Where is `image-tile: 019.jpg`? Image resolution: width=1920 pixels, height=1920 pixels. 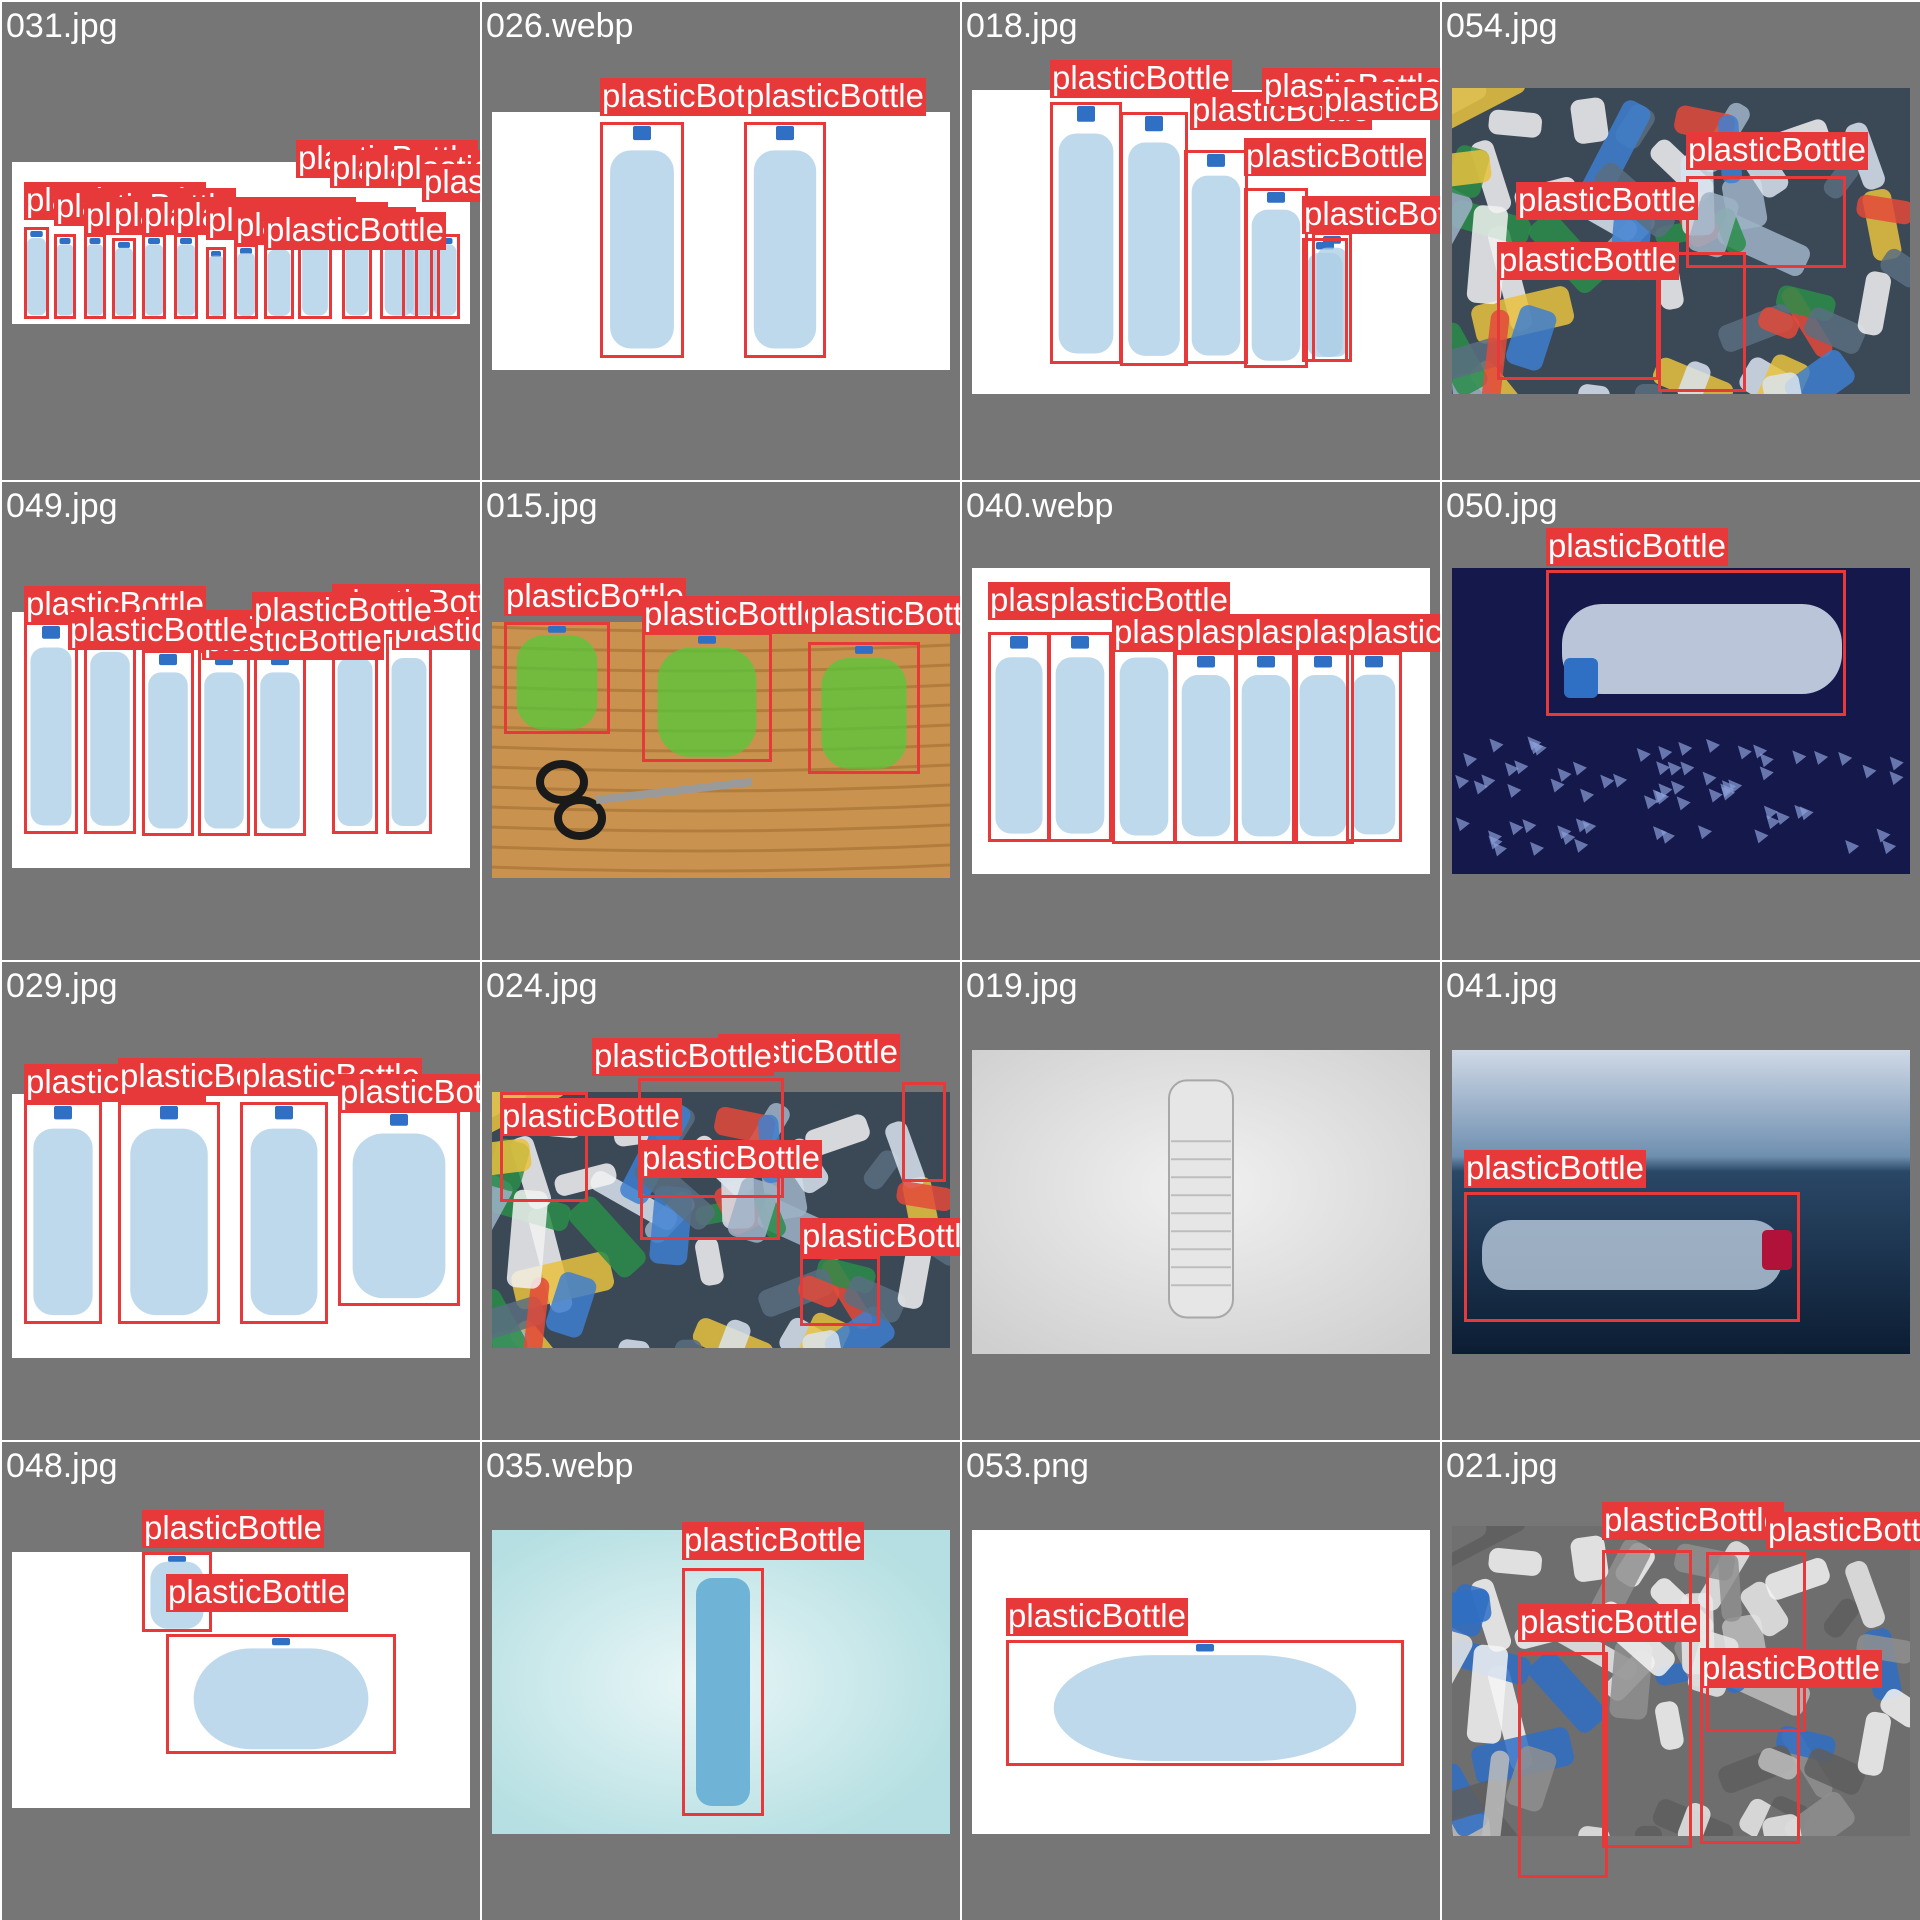
image-tile: 019.jpg is located at coordinates (1201, 1201).